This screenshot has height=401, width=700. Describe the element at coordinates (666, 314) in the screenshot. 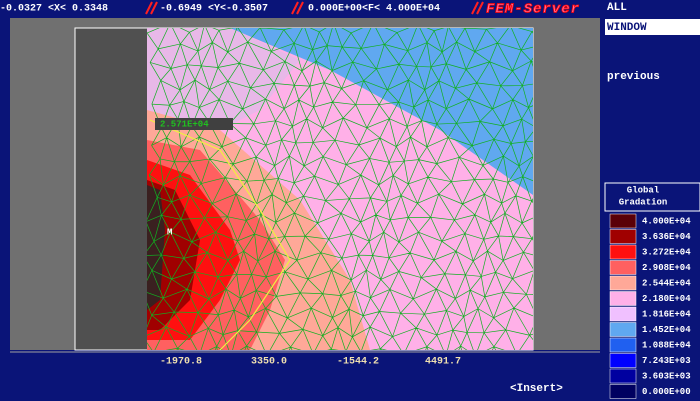

I see `legend-label: 1.816E+04` at that location.